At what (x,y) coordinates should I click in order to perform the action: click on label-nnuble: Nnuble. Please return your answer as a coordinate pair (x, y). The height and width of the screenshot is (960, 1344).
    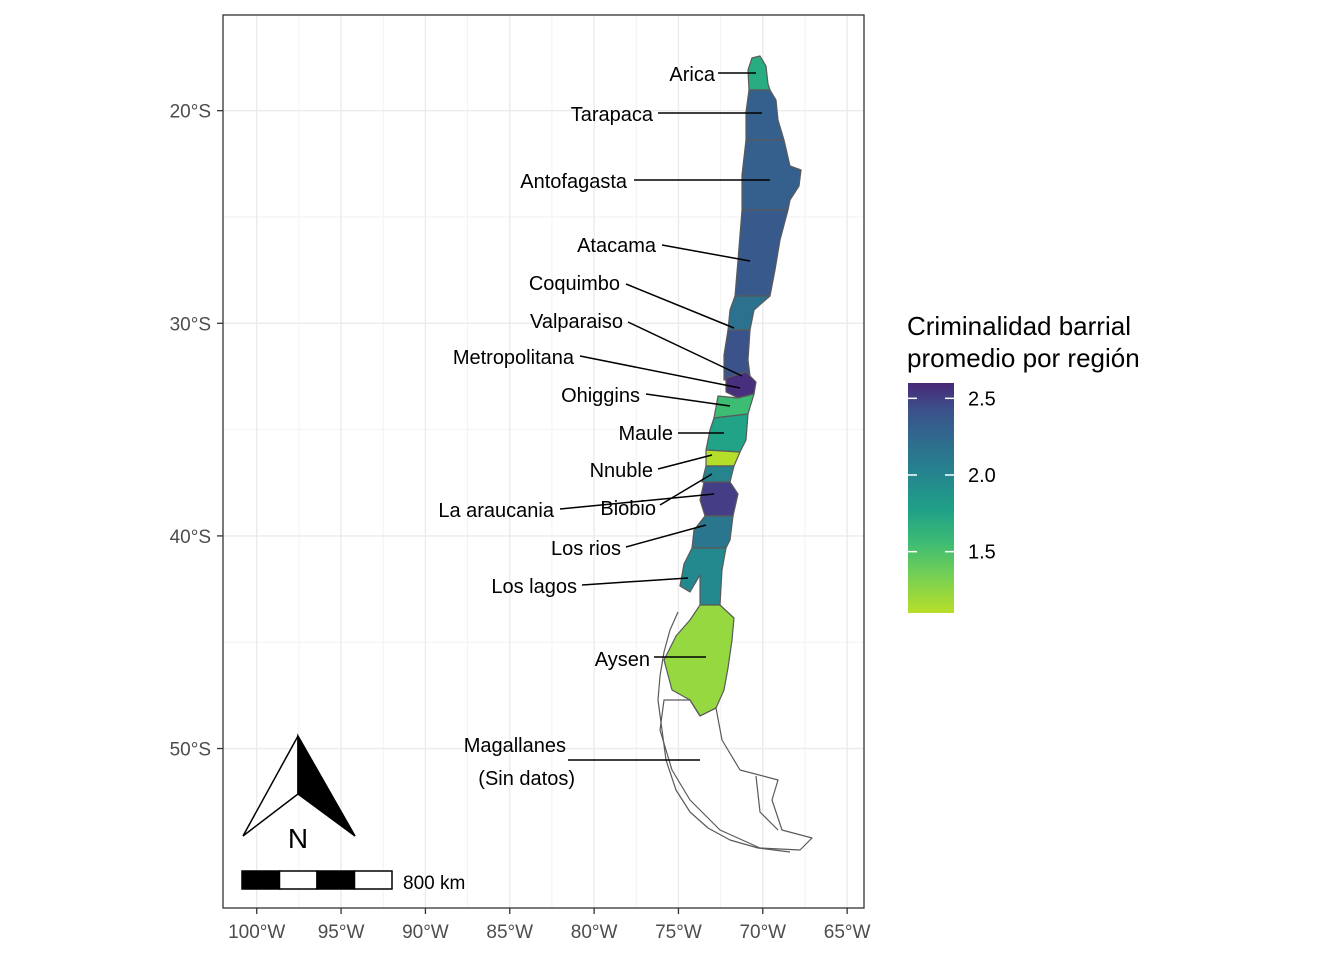
    Looking at the image, I should click on (621, 471).